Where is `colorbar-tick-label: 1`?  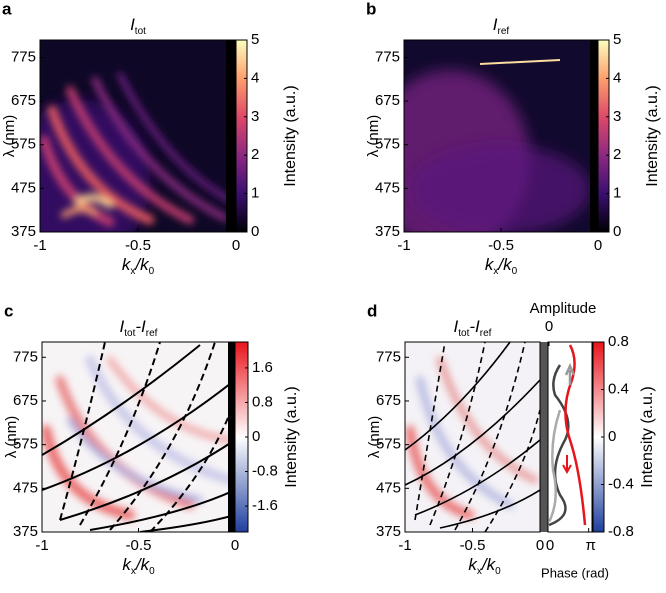
colorbar-tick-label: 1 is located at coordinates (255, 193).